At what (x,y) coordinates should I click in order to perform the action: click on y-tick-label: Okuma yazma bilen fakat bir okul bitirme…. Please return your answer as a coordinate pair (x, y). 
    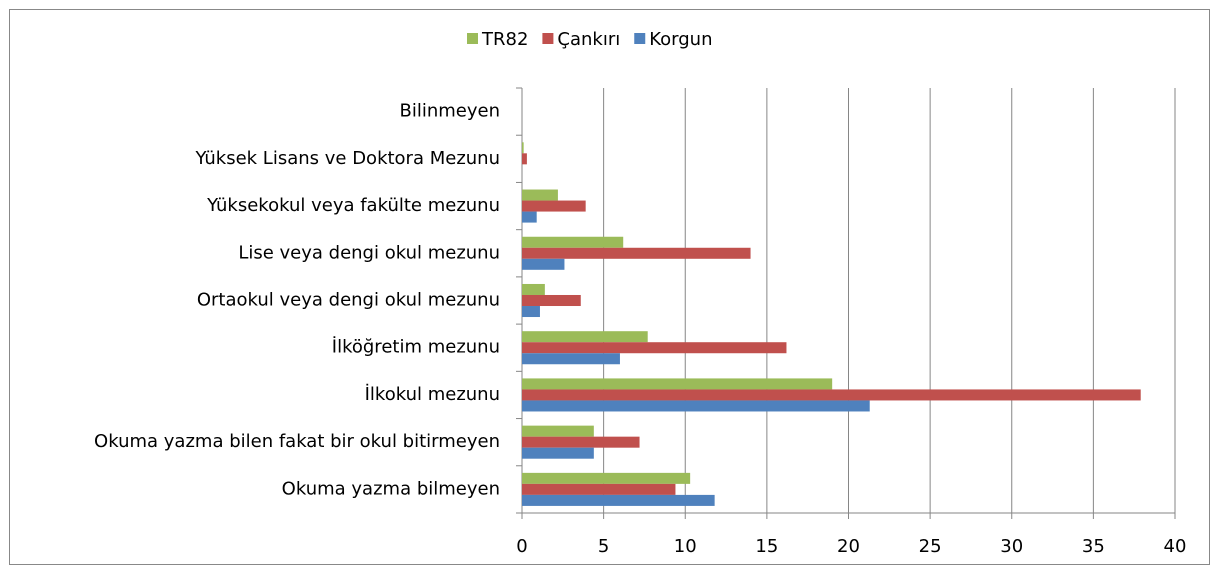
    Looking at the image, I should click on (297, 441).